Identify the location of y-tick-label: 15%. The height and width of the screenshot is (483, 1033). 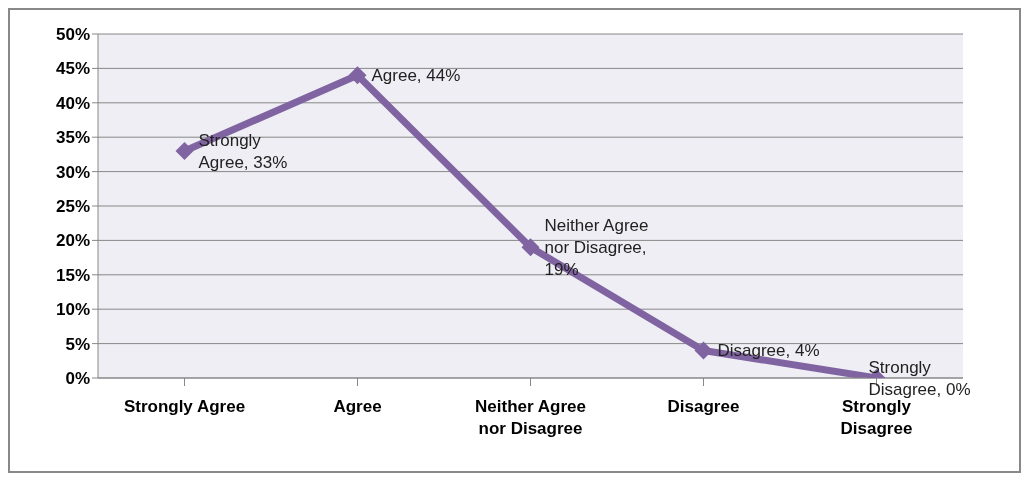
(72, 275).